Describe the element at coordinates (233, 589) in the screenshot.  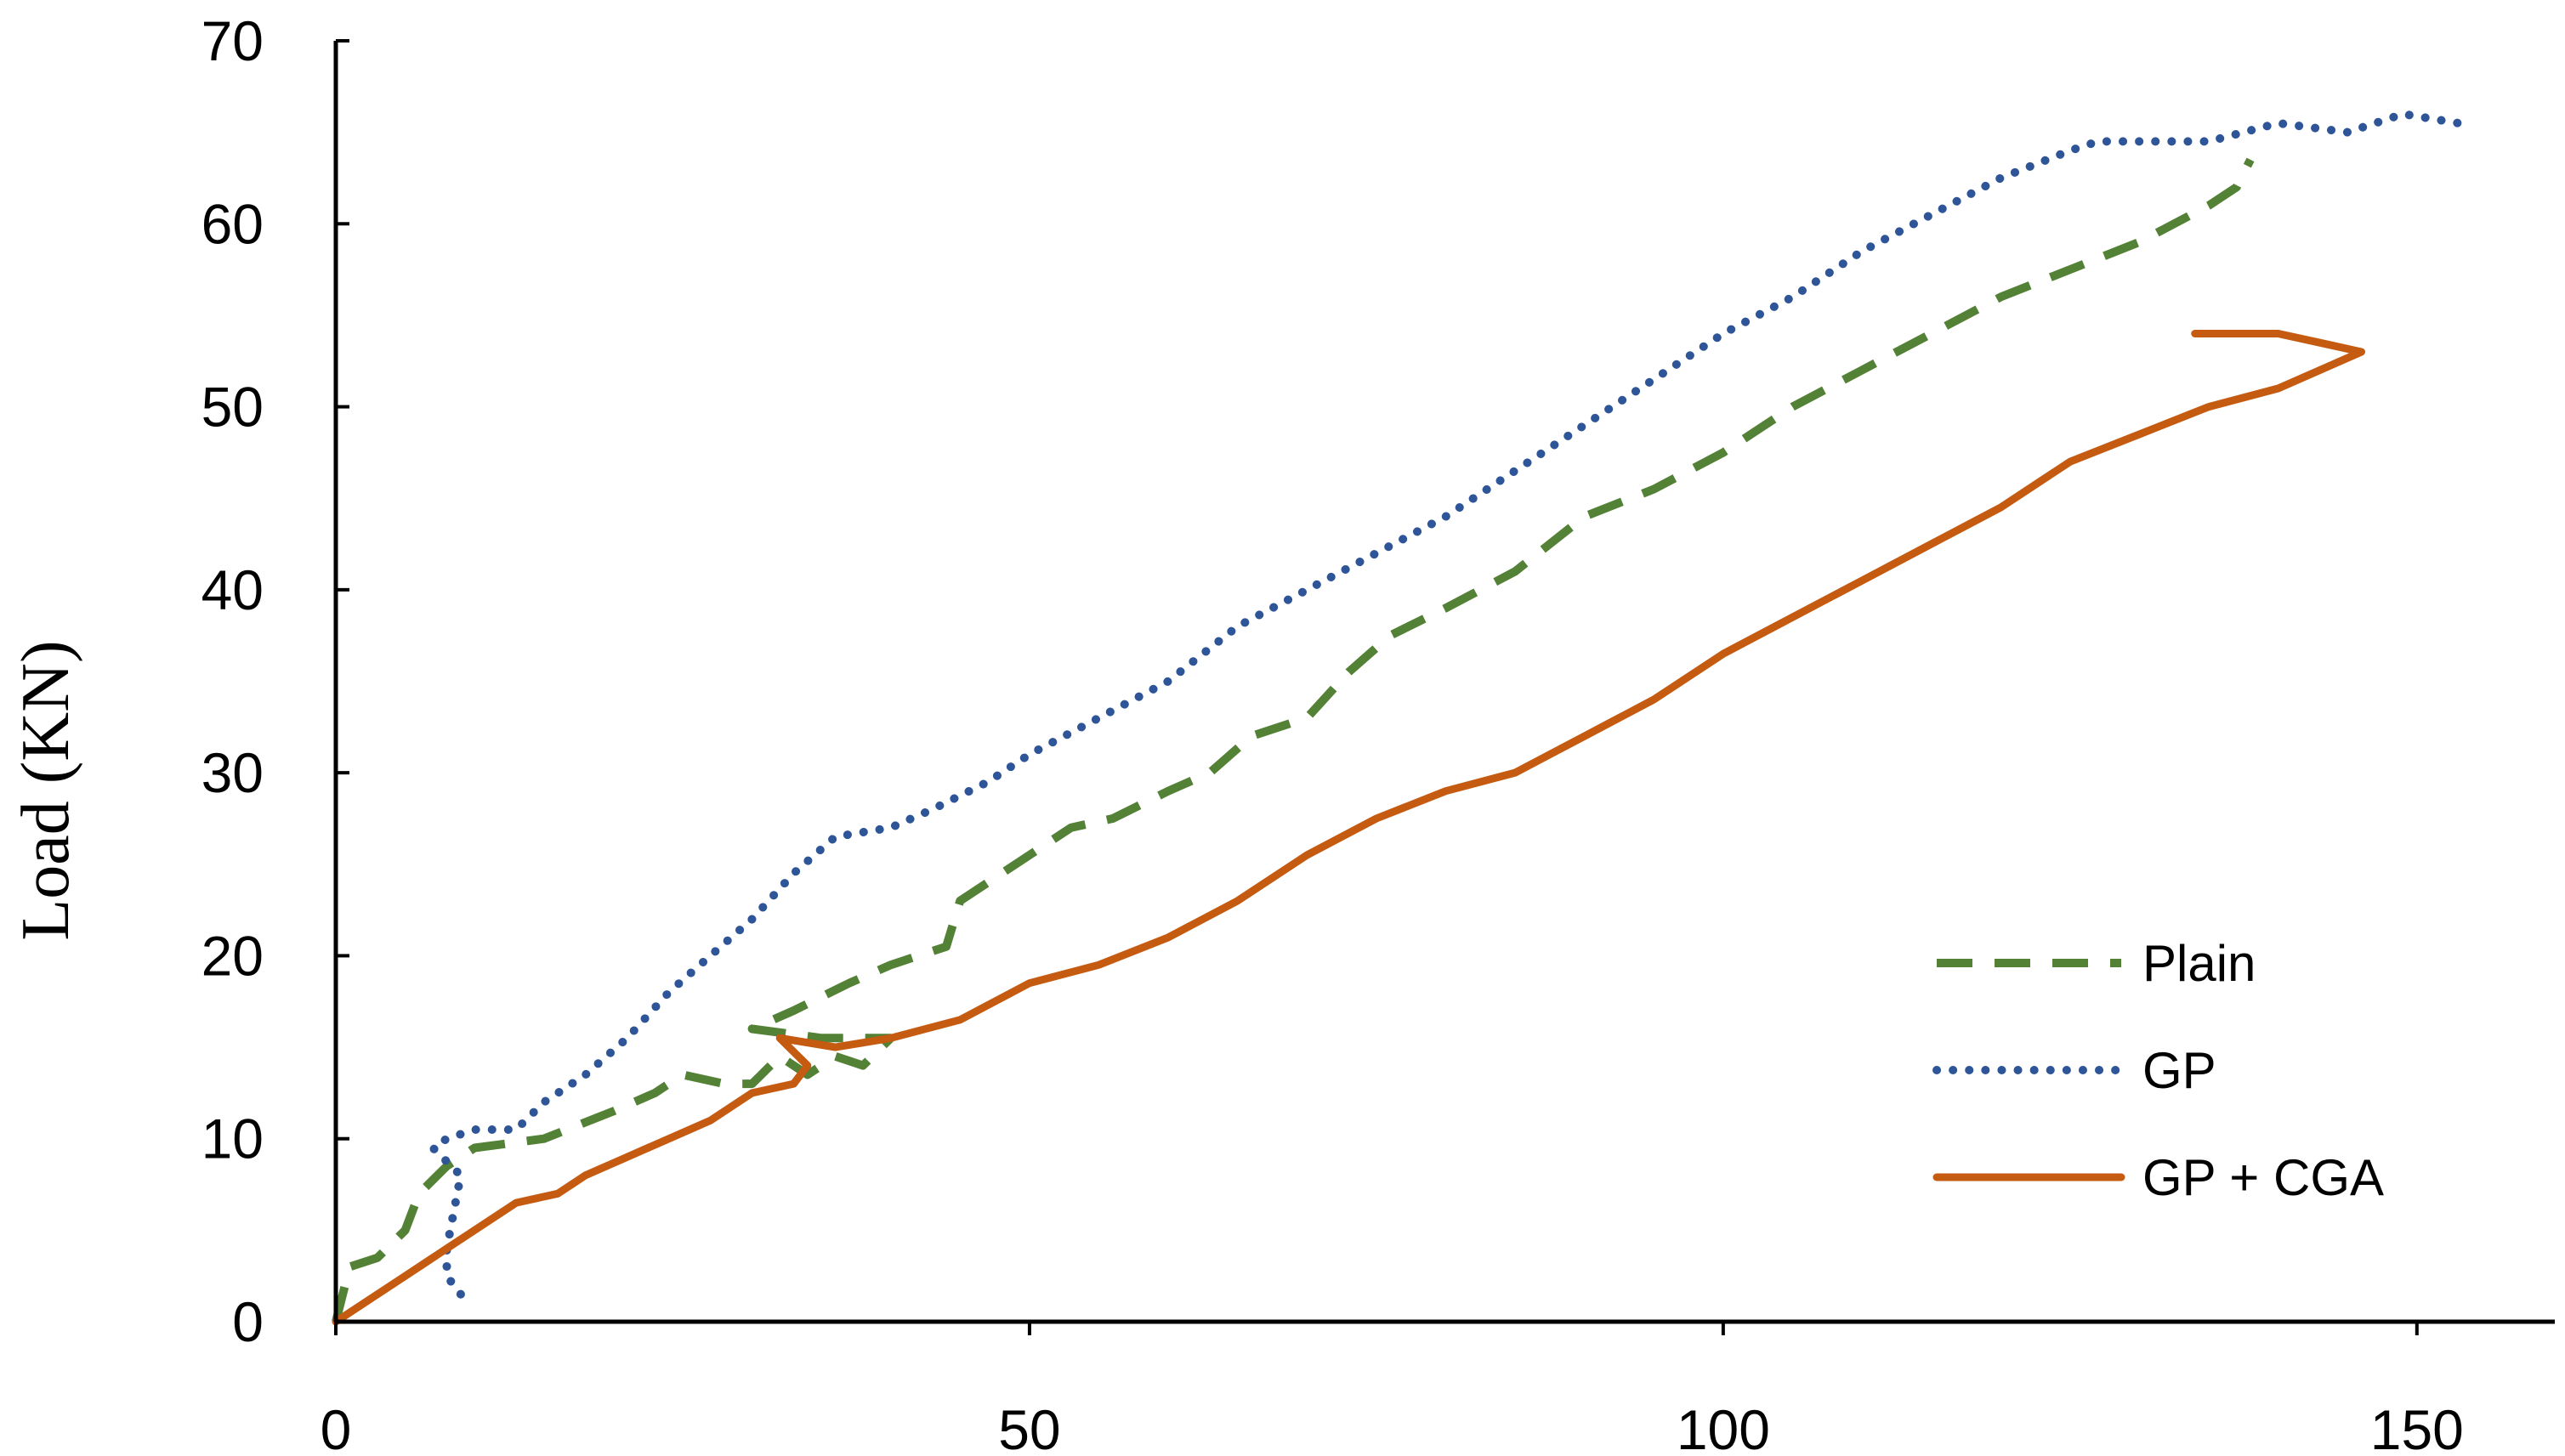
I see `y-tick-label-4: 40` at that location.